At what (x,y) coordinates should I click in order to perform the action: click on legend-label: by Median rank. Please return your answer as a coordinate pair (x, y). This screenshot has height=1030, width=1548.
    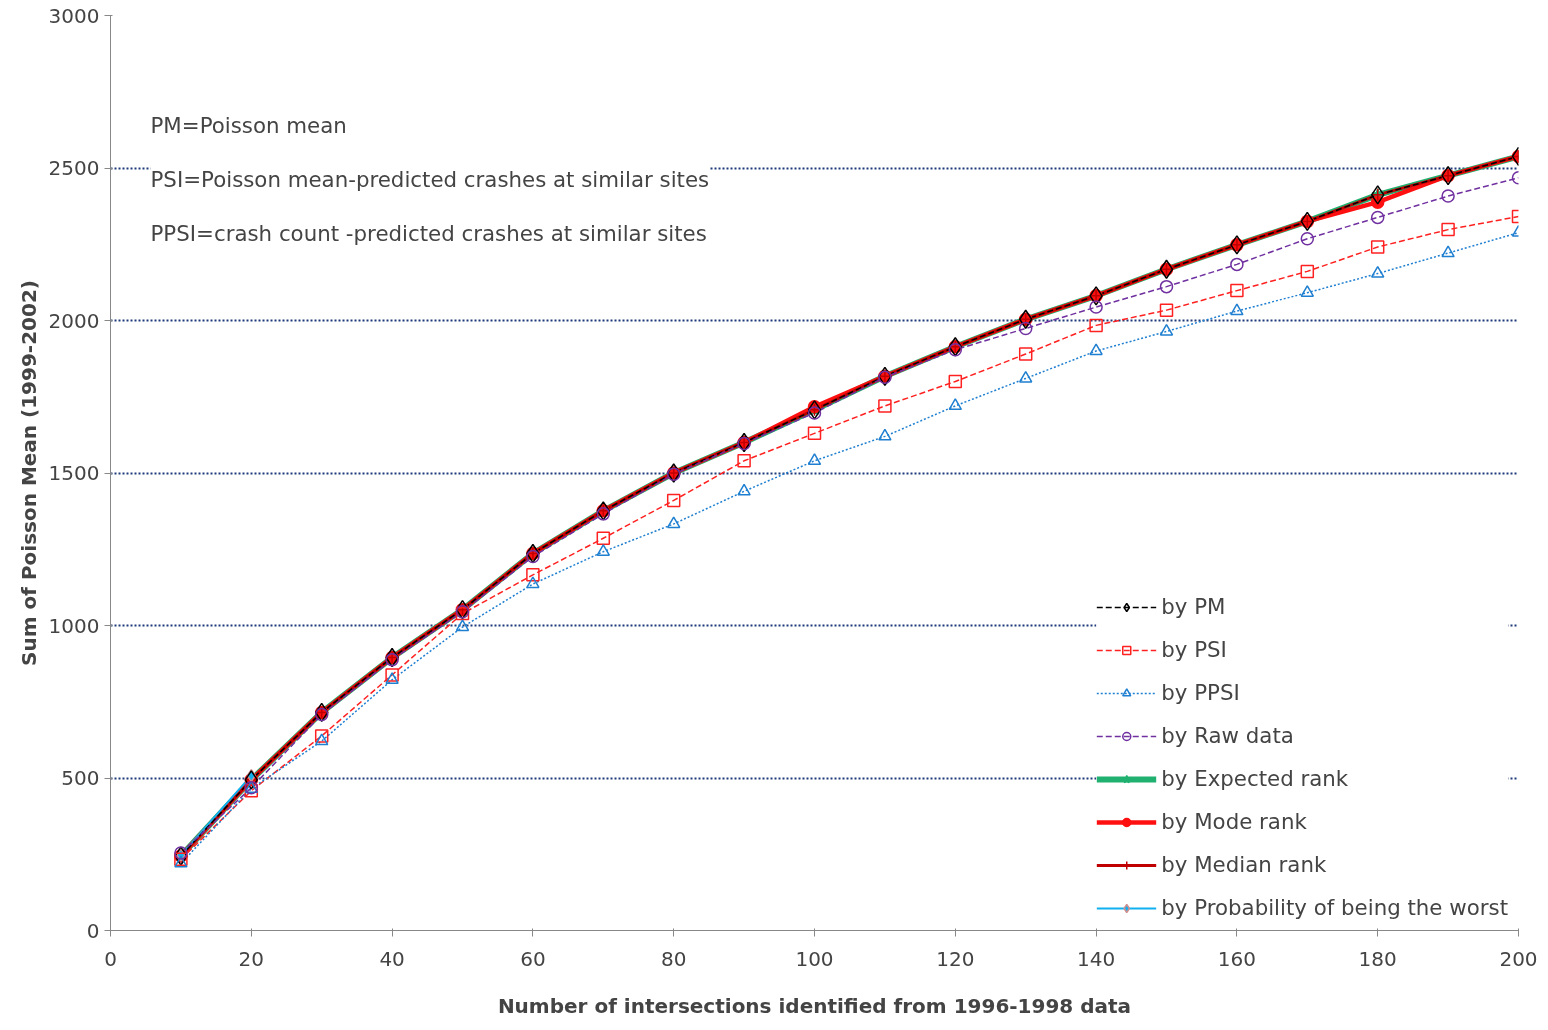
    Looking at the image, I should click on (1244, 864).